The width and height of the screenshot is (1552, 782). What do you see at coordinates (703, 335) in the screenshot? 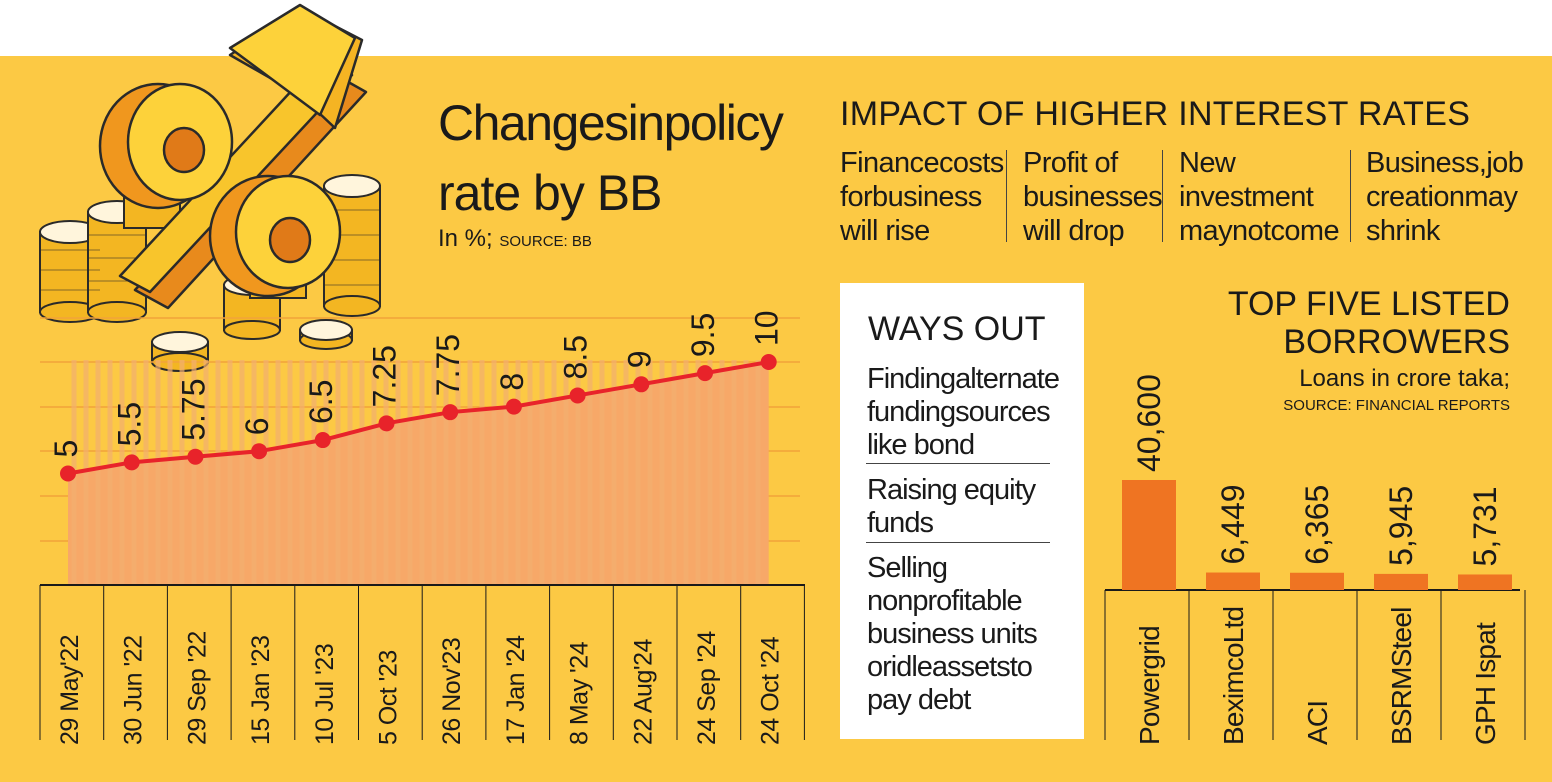
I see `rate-data-label: 9.5` at bounding box center [703, 335].